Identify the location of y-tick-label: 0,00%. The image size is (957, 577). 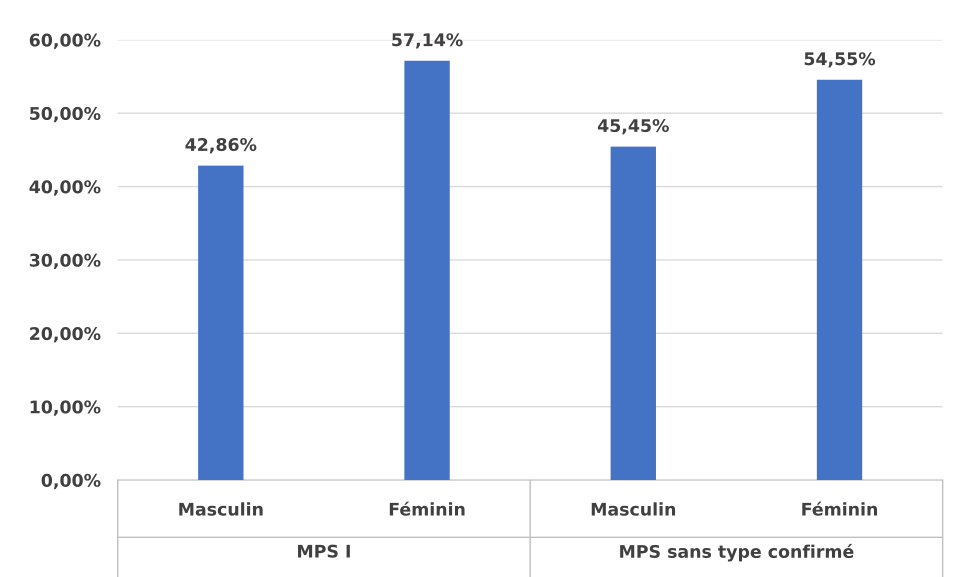
(71, 482).